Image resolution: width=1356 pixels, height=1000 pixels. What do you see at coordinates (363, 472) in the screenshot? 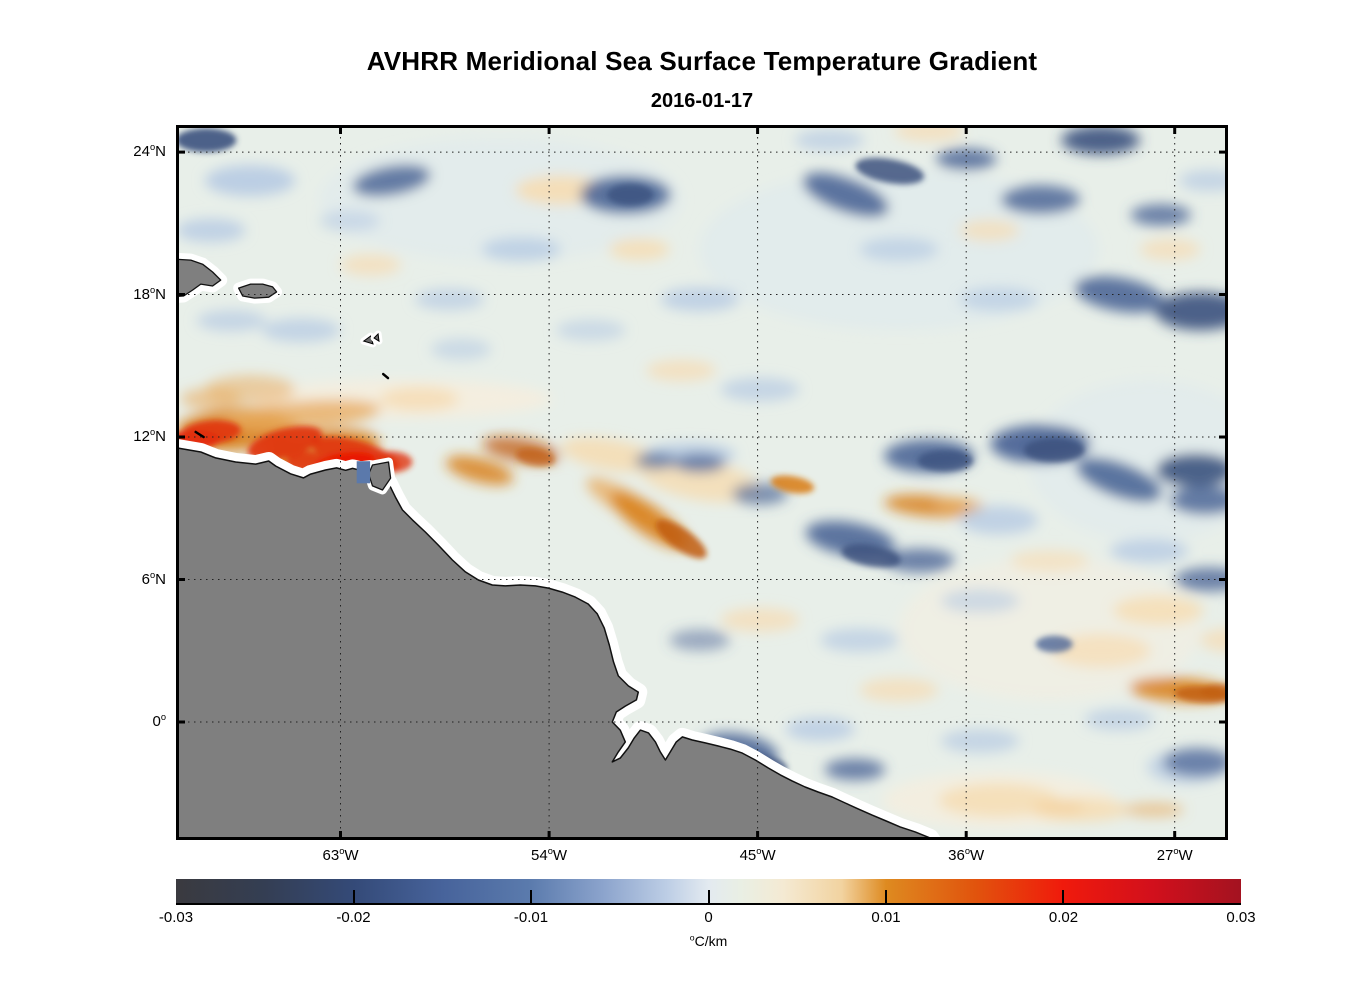
I see `coastal-data-patch` at bounding box center [363, 472].